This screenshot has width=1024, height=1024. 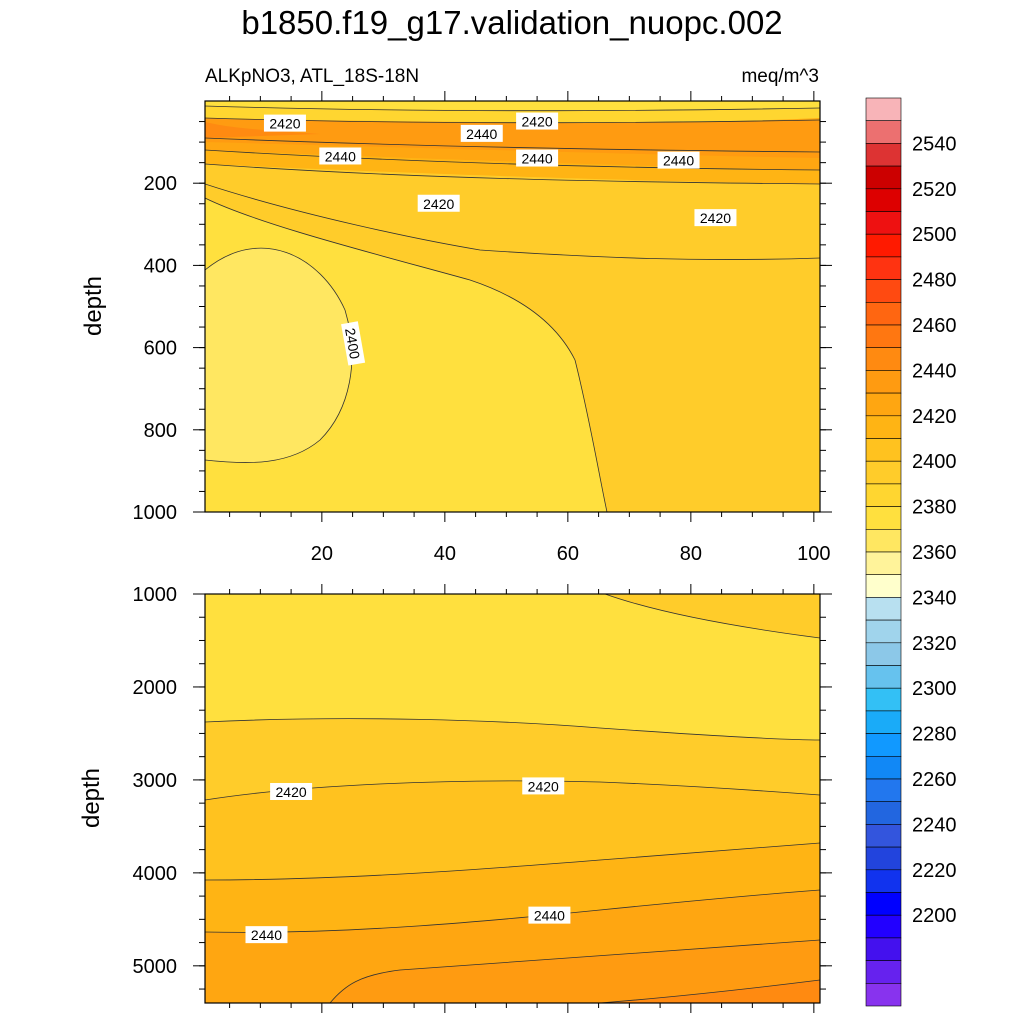 I want to click on colorbar-label-0: 2540, so click(x=934, y=144).